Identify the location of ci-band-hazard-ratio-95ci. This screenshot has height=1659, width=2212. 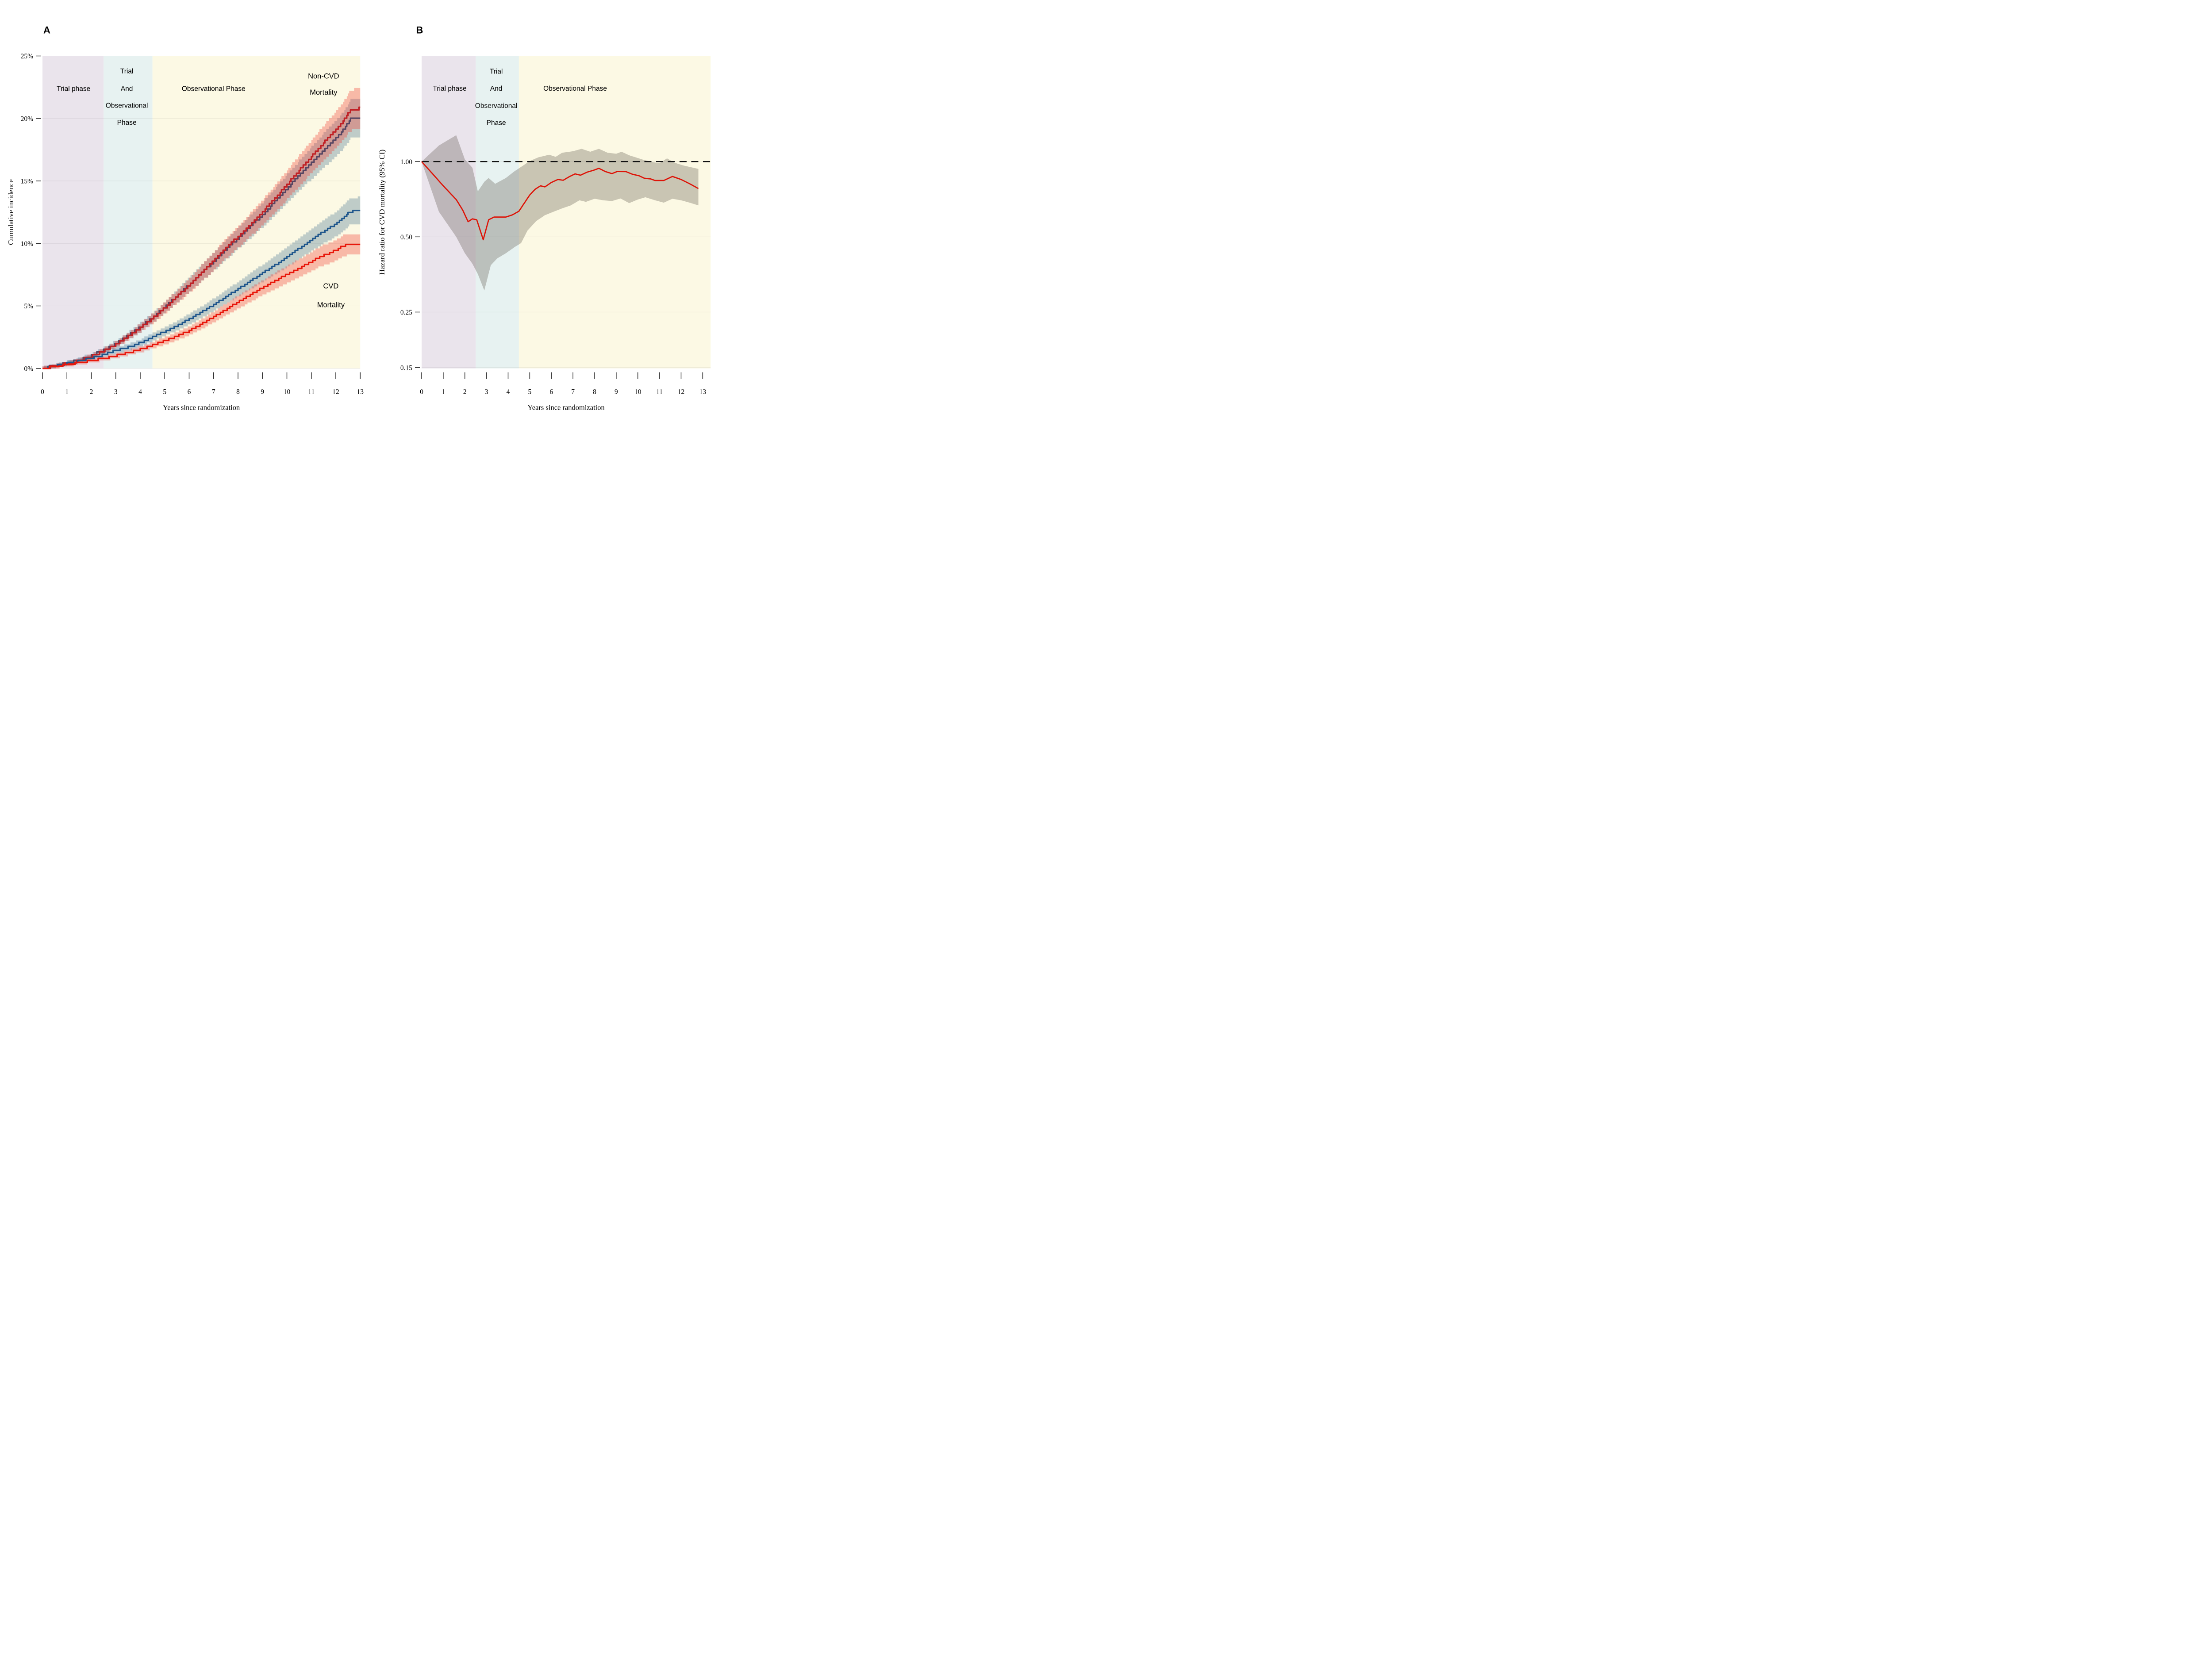
(561, 213).